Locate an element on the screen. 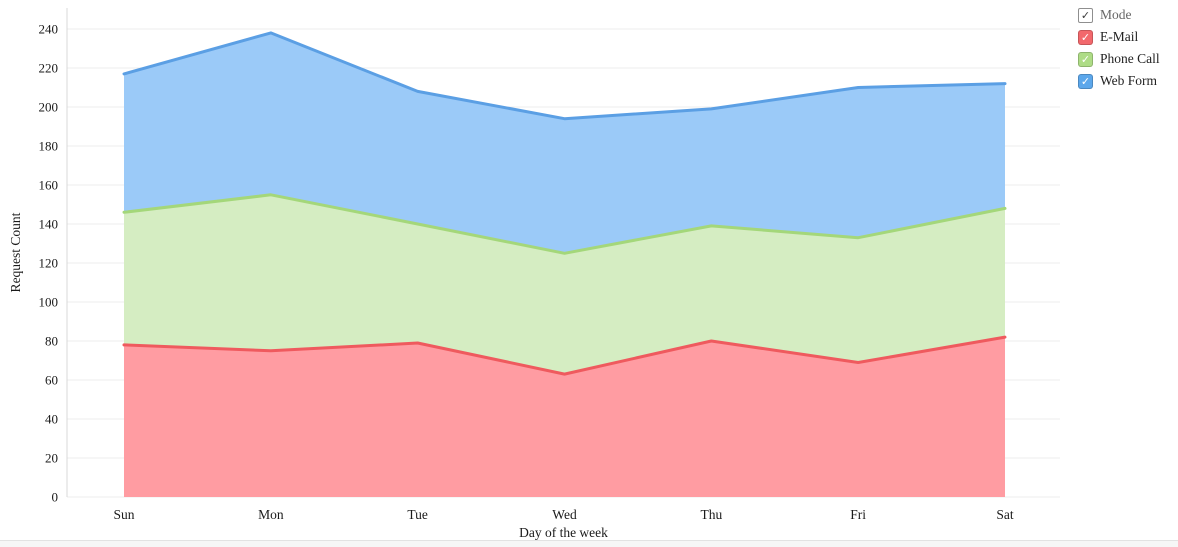 The height and width of the screenshot is (547, 1178). y-tick-label: 240 is located at coordinates (49, 29).